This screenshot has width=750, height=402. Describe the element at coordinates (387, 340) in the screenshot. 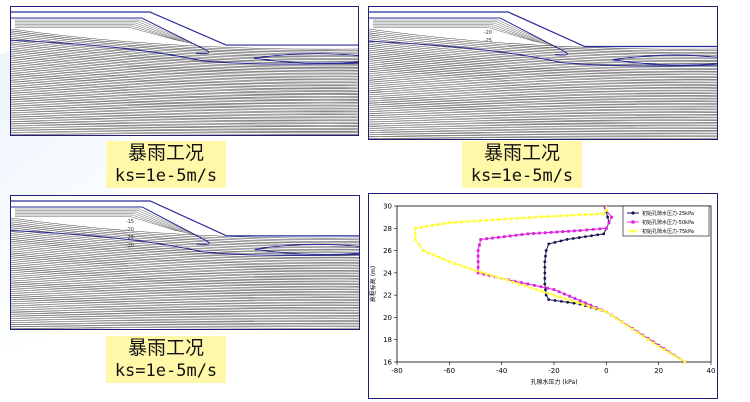

I see `y-tick-label: 18` at that location.